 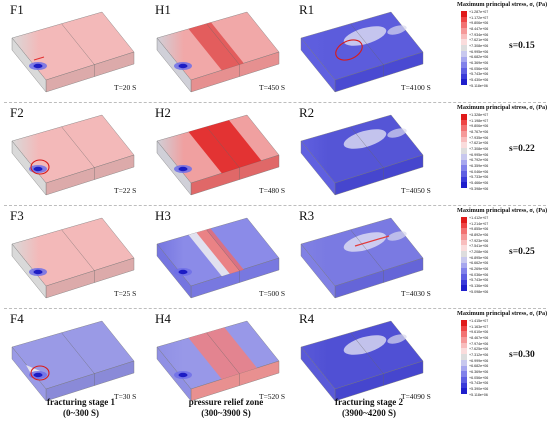 I want to click on row-separator, so click(x=275, y=205).